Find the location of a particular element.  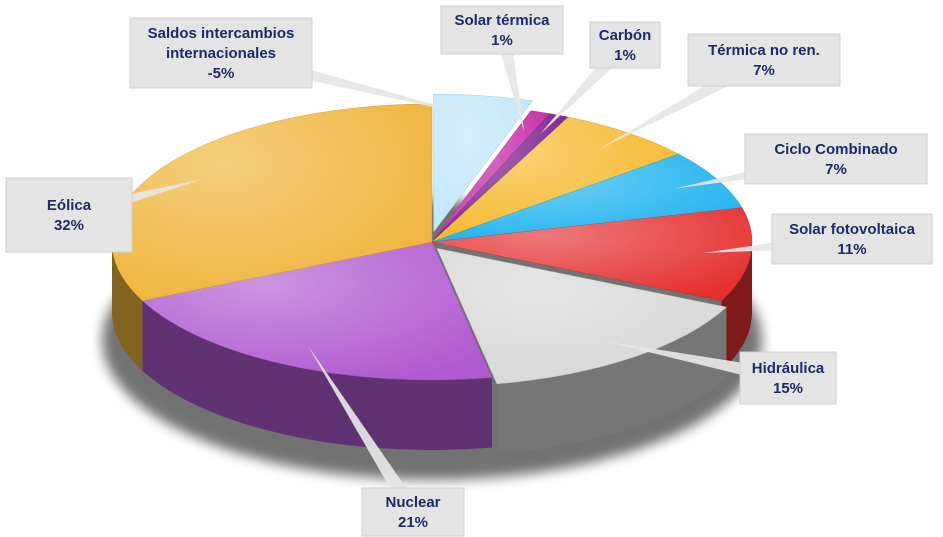

label-name-3-0: Térmica no ren. is located at coordinates (764, 50).